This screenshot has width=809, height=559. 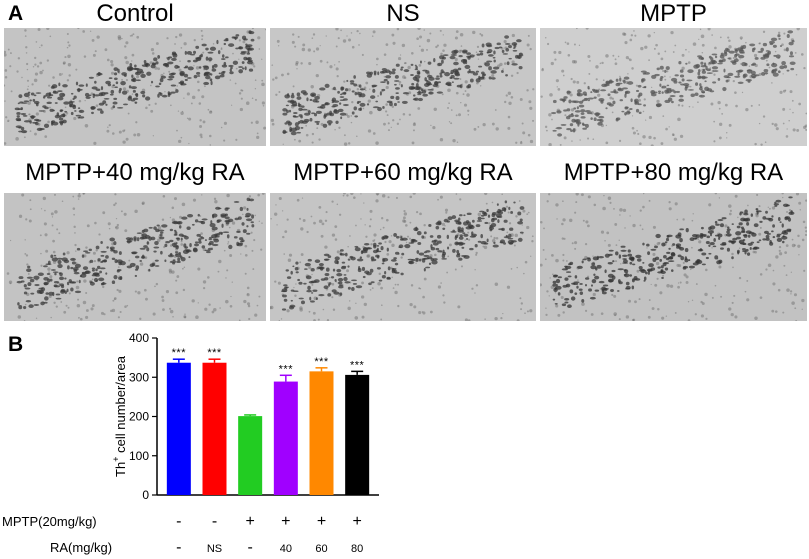 I want to click on micrograph-title: NS, so click(x=403, y=13).